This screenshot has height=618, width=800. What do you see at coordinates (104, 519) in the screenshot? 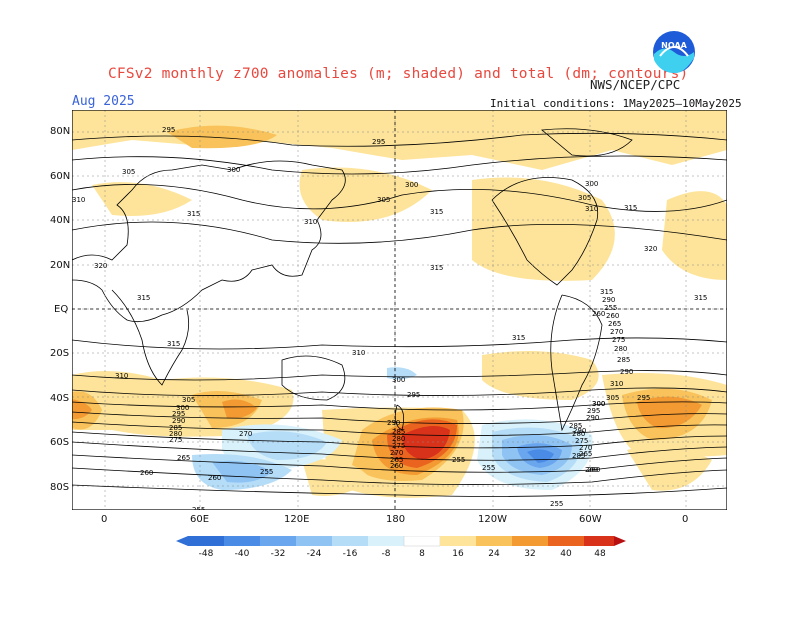
I see `lon-label-0-left: 0` at bounding box center [104, 519].